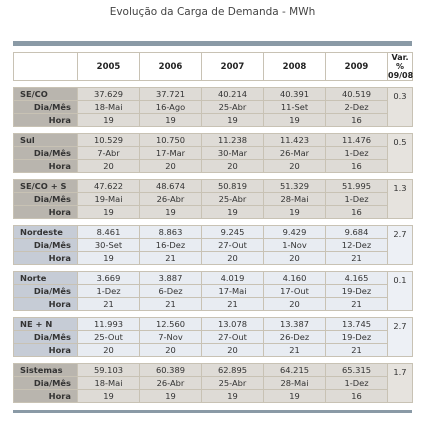  Describe the element at coordinates (212, 43) in the screenshot. I see `top-rule` at that location.